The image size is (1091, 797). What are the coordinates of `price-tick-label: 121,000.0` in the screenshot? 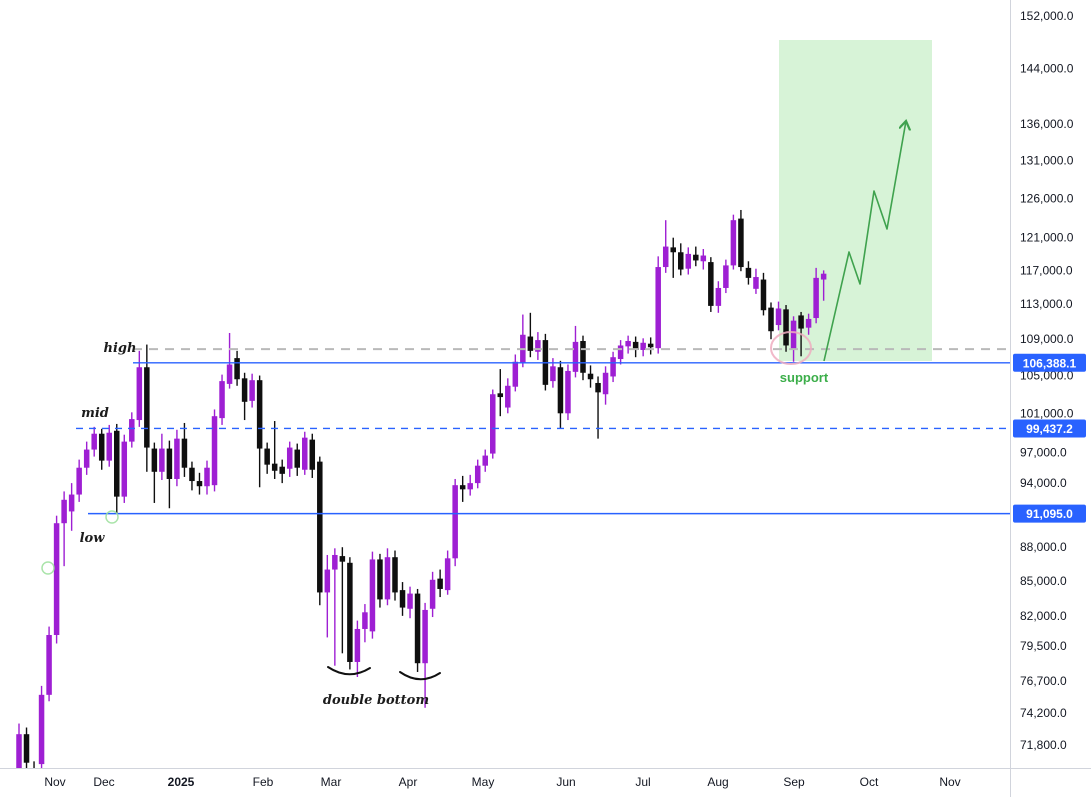 It's located at (1047, 238).